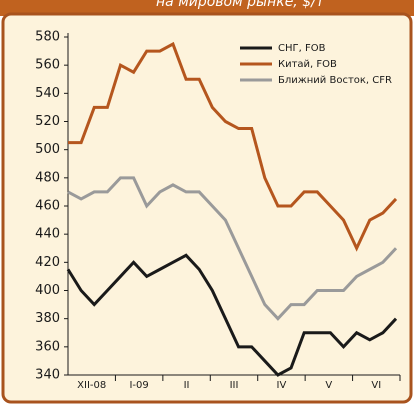 This screenshot has height=405, width=414. Describe the element at coordinates (47, 318) in the screenshot. I see `y-tick-label: 380` at that location.